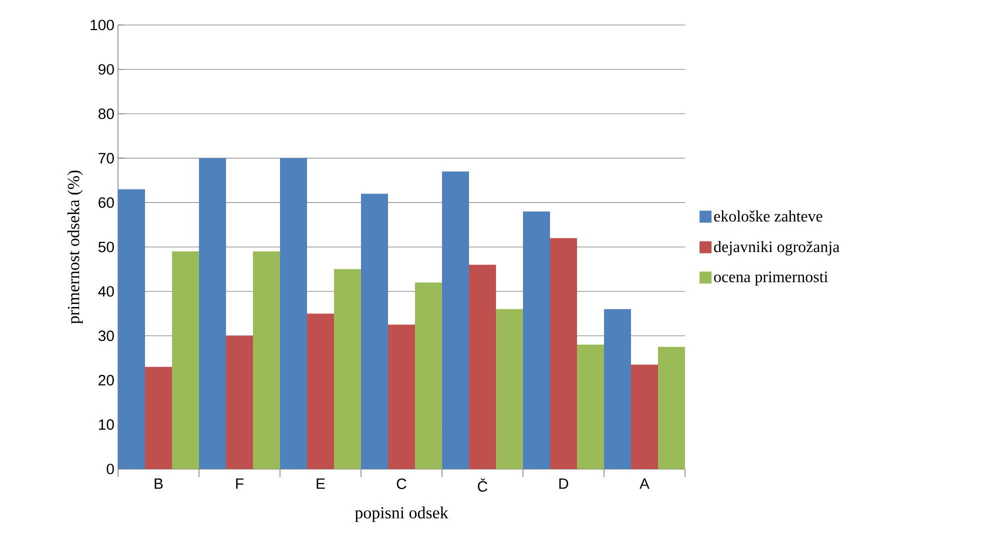 Image resolution: width=982 pixels, height=560 pixels. What do you see at coordinates (106, 158) in the screenshot?
I see `y-tick-label: 70` at bounding box center [106, 158].